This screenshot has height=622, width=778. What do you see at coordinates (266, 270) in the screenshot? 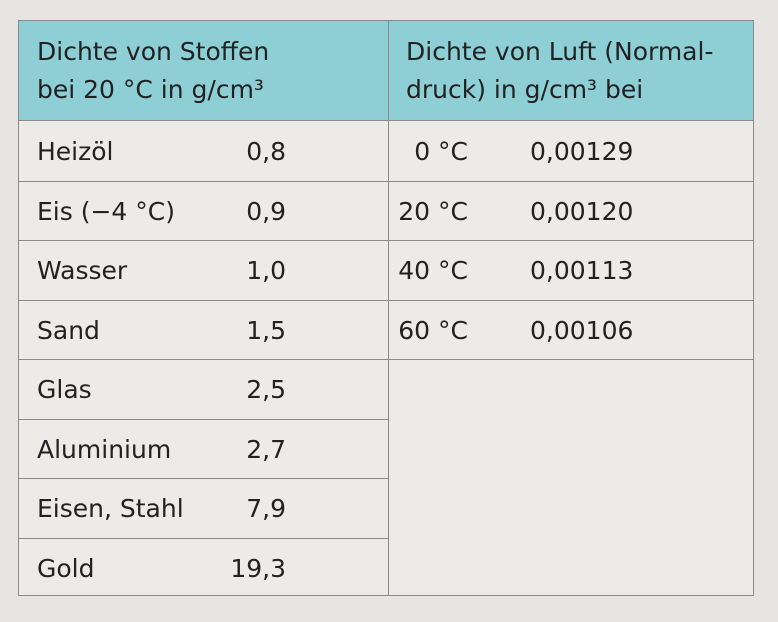
I see `material-density: 1,0` at bounding box center [266, 270].